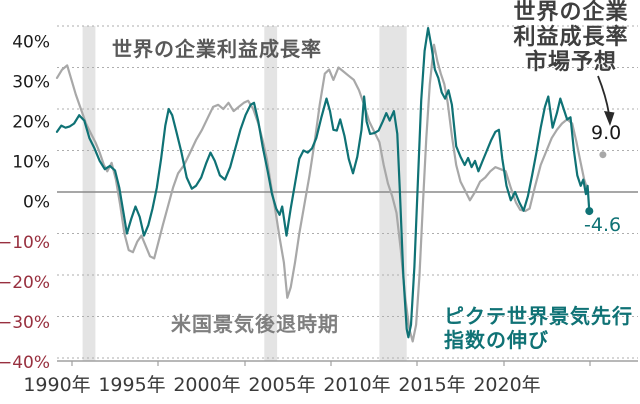 The height and width of the screenshot is (404, 640). I want to click on x-tick-label: 2005年, so click(281, 385).